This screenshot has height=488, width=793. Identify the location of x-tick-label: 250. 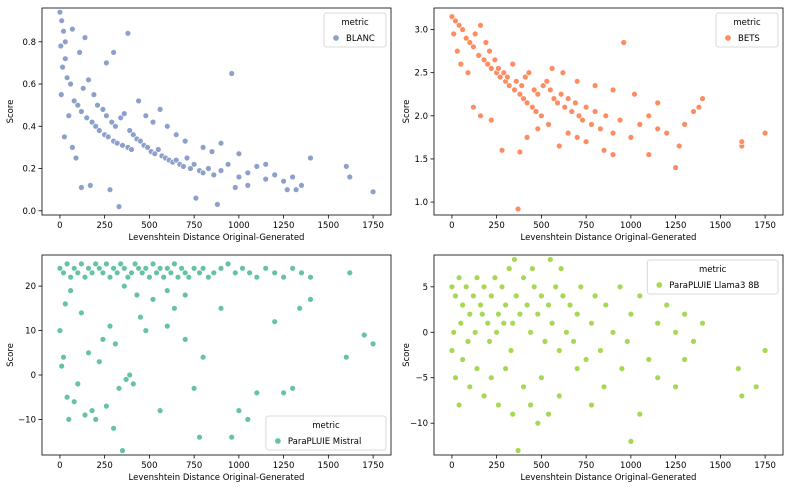
(105, 466).